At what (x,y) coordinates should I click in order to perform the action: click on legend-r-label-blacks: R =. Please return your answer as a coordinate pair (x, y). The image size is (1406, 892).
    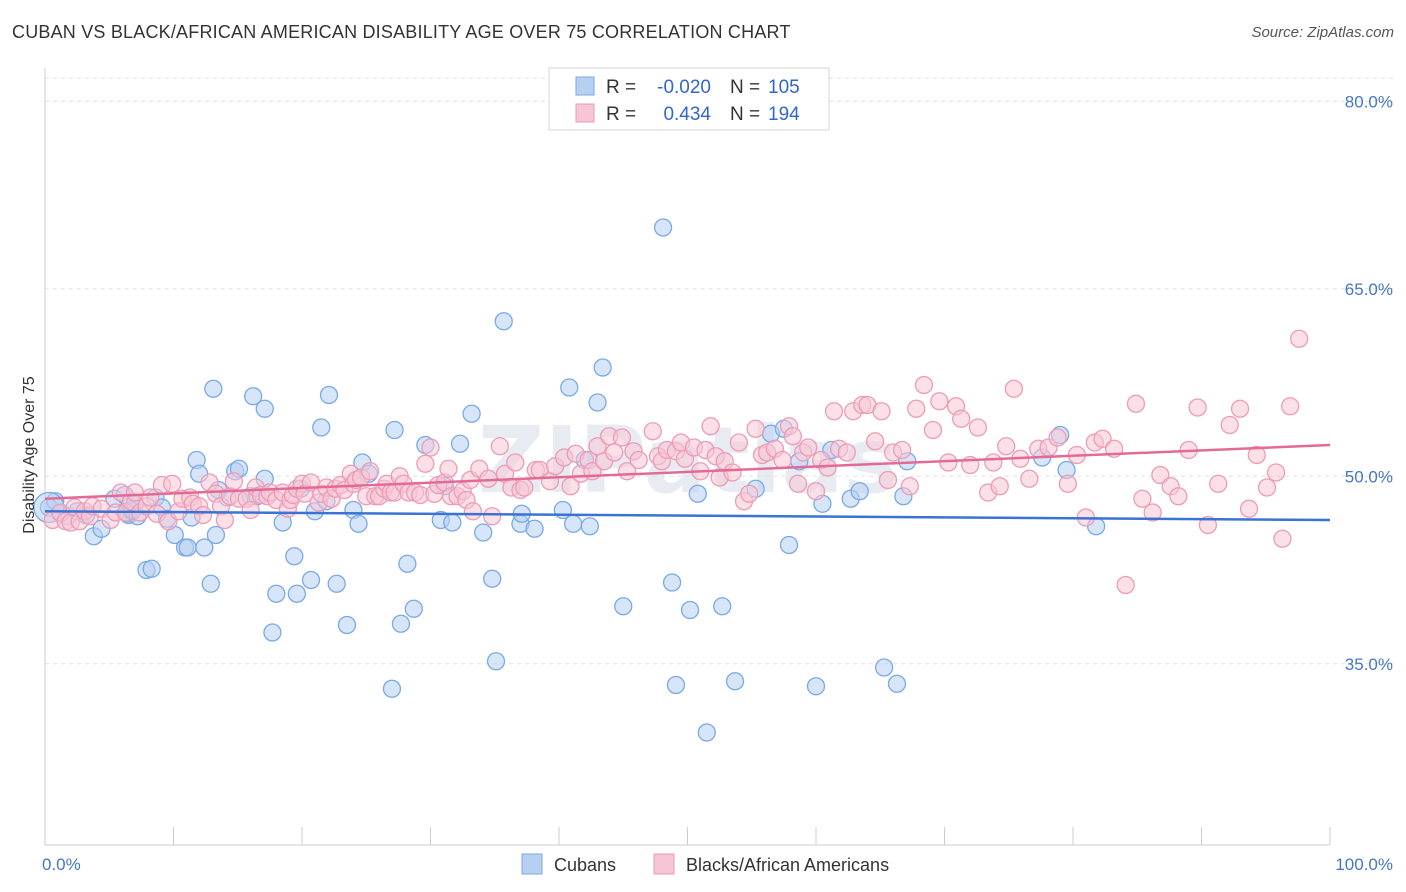
    Looking at the image, I should click on (621, 114).